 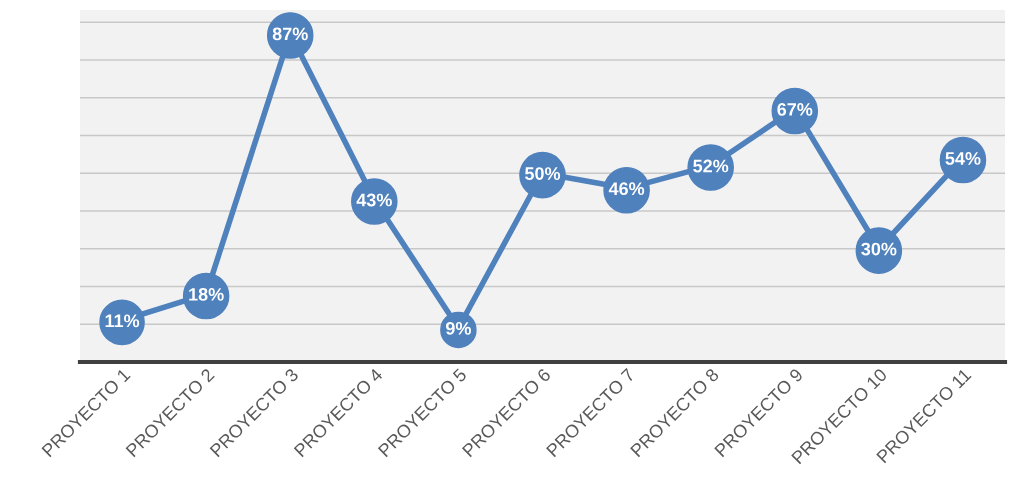 I want to click on data-label: 54%, so click(x=963, y=158).